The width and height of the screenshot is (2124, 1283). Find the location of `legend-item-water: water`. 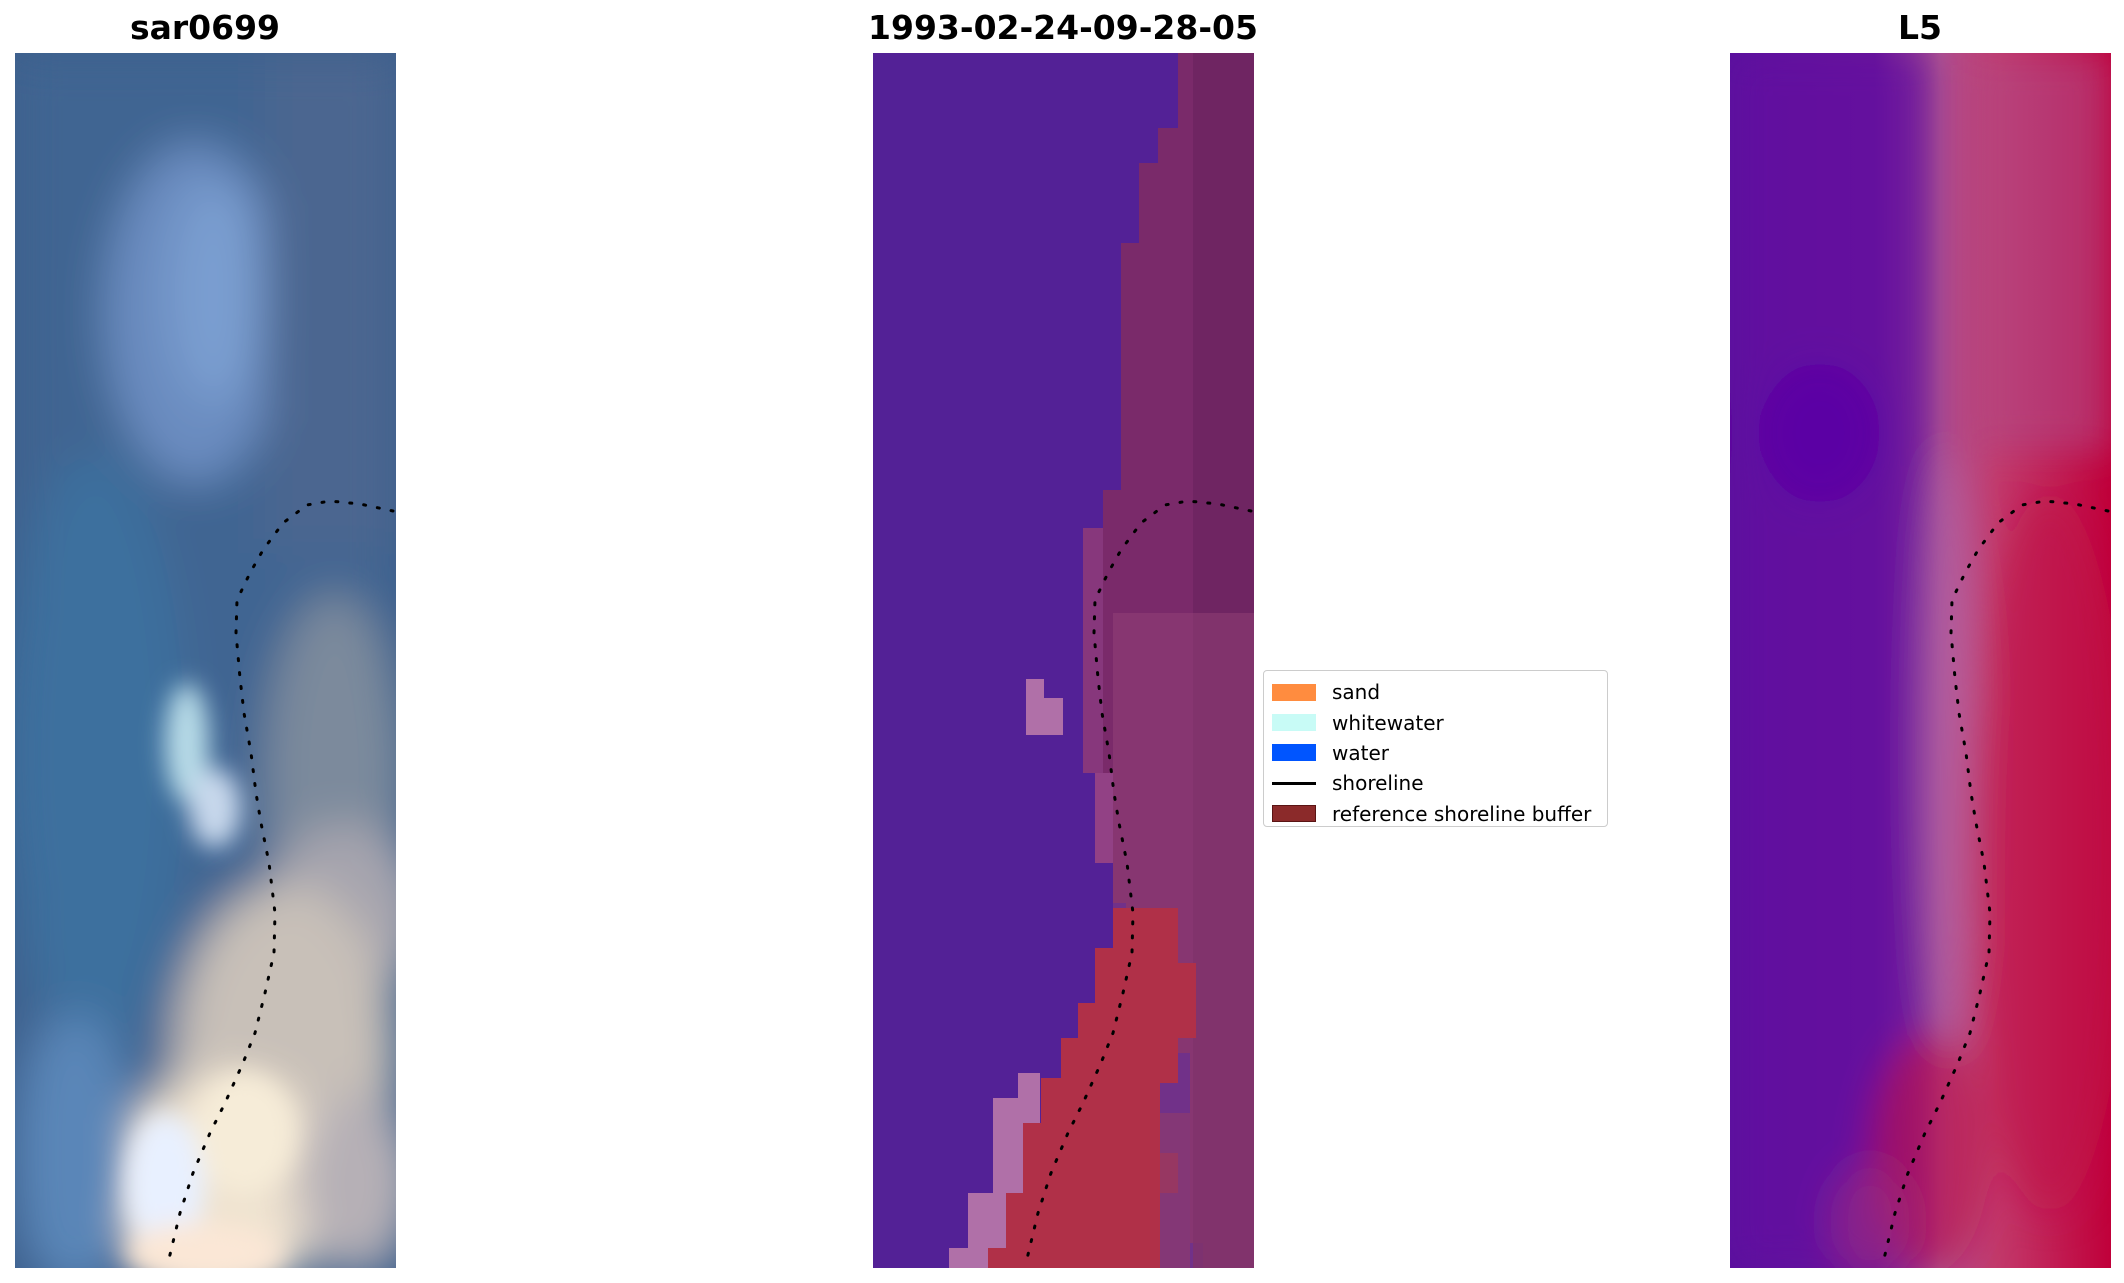

legend-item-water: water is located at coordinates (1435, 753).